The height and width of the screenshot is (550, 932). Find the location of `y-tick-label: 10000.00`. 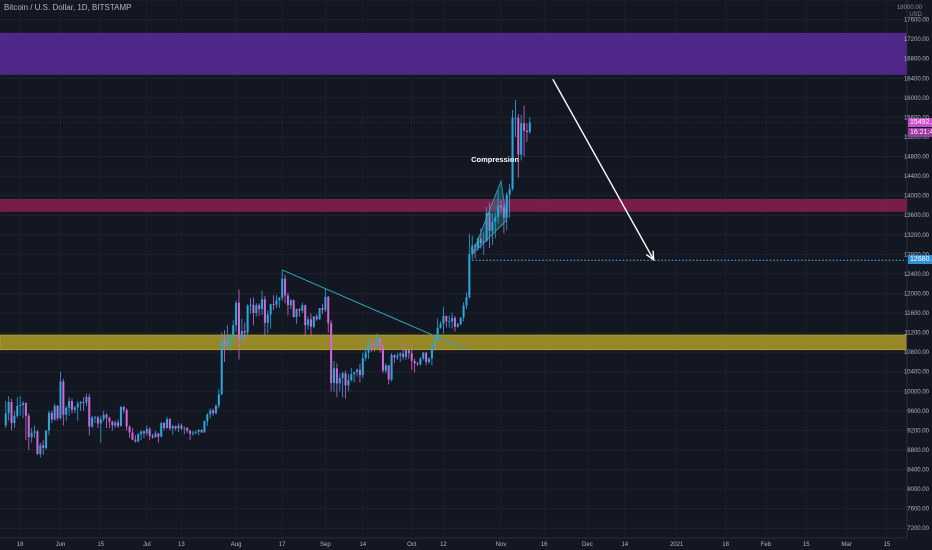

y-tick-label: 10000.00 is located at coordinates (917, 392).